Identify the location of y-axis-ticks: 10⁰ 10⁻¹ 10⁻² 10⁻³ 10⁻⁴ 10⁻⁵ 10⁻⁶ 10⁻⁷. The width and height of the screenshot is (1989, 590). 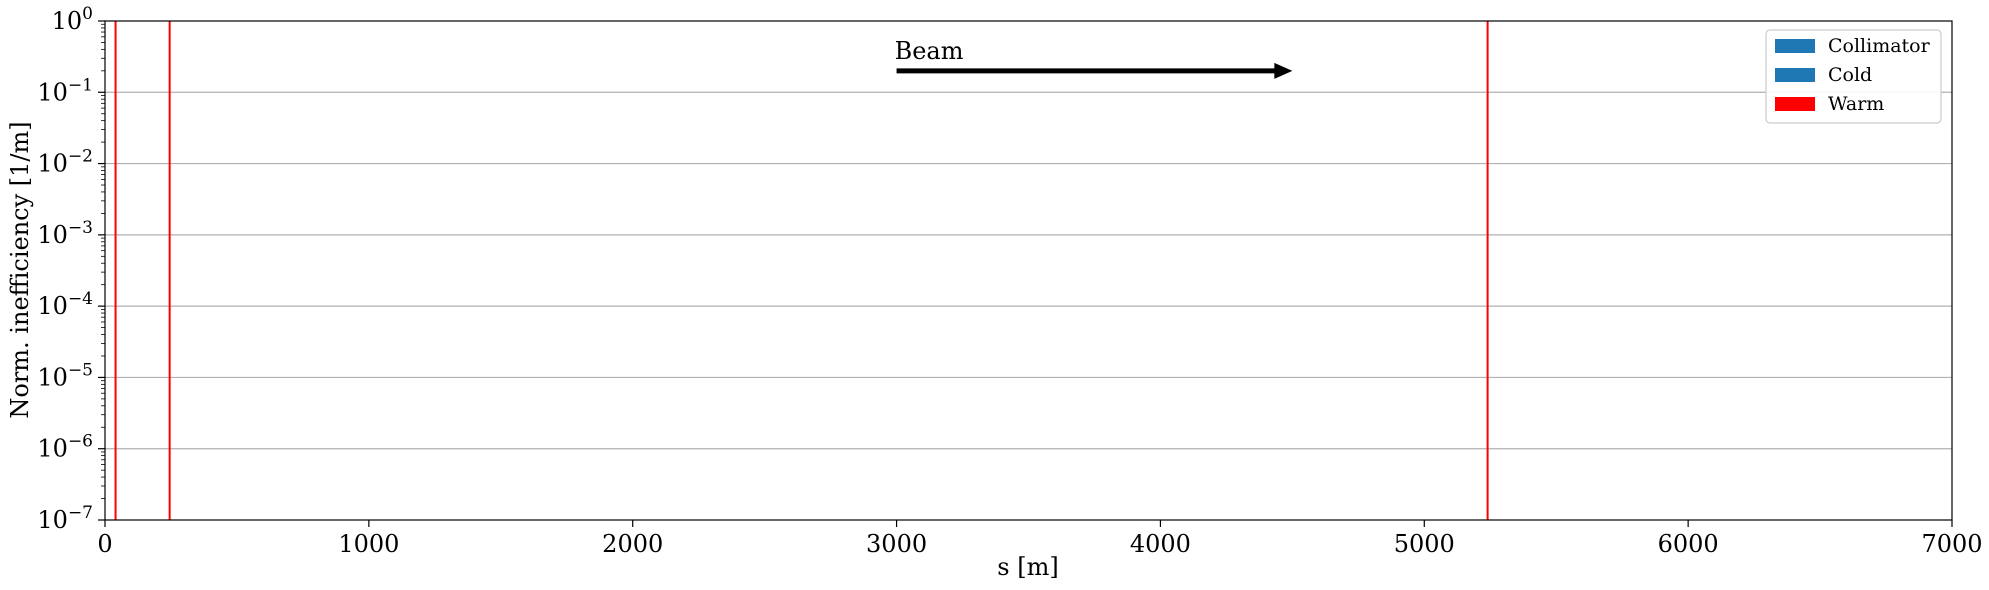
(71, 269).